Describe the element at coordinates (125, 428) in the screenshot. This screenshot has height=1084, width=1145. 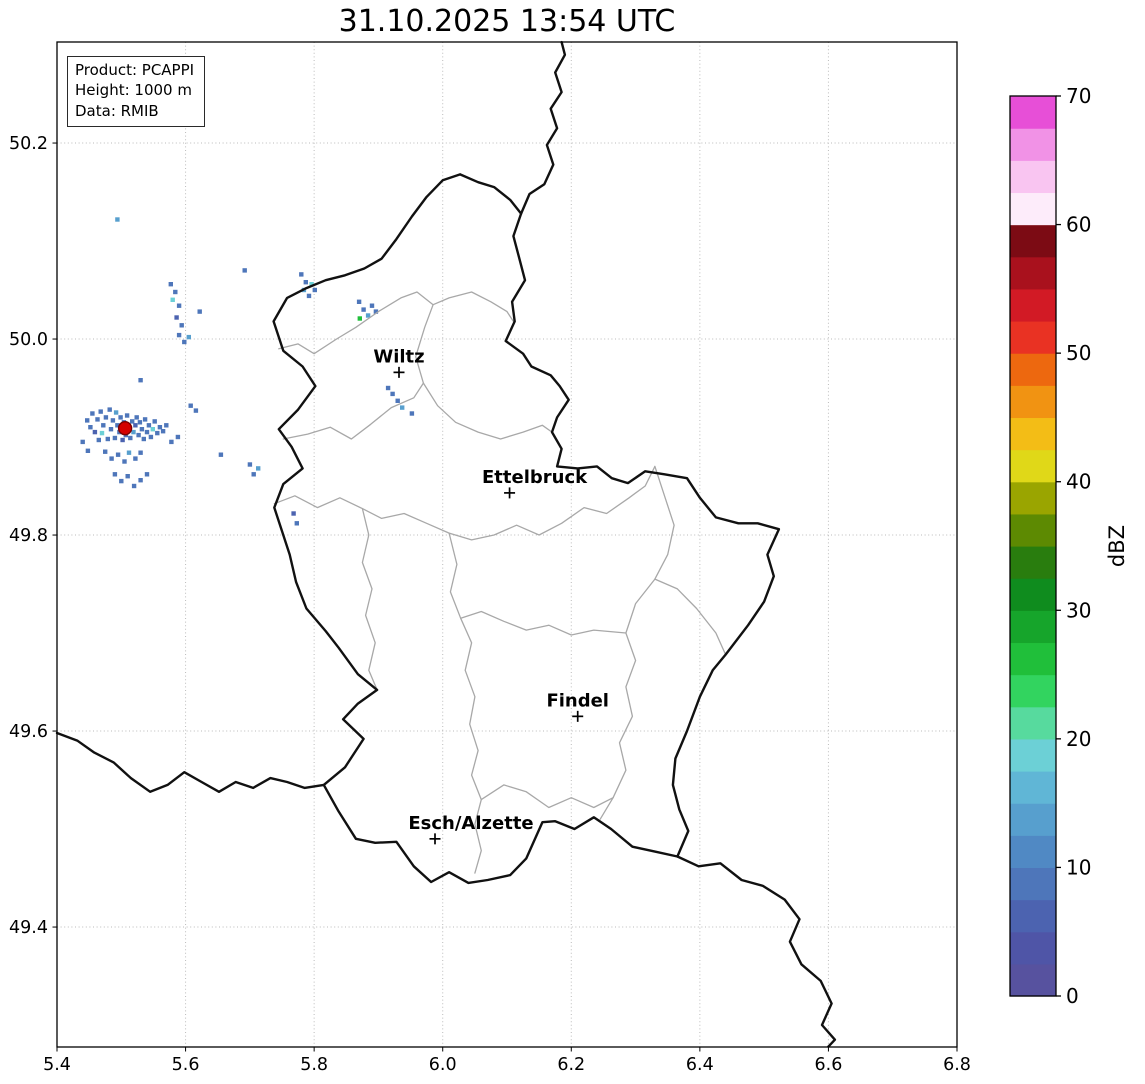
I see `radar-site-marker` at that location.